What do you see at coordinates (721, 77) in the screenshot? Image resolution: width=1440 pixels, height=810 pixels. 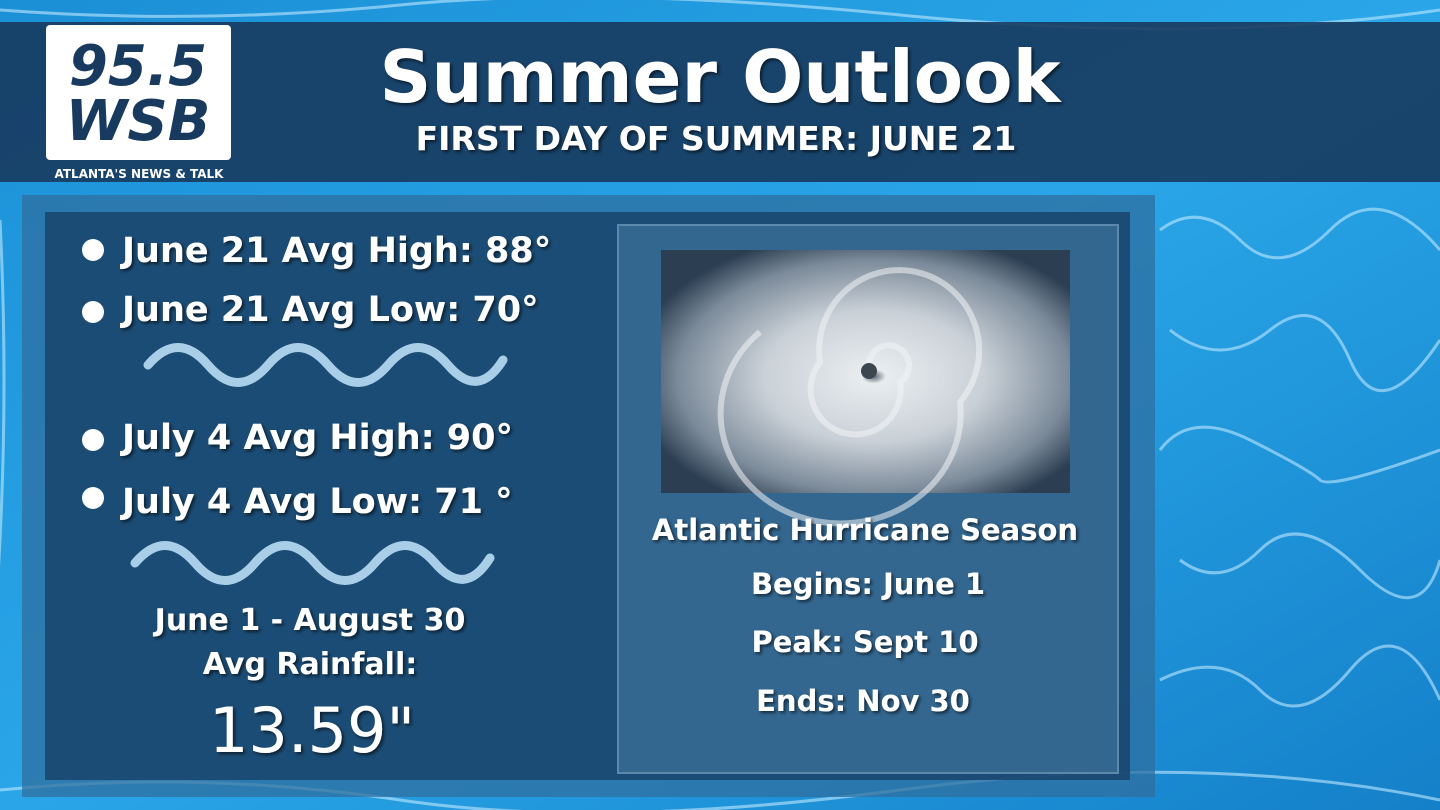 I see `title: Summer Outlook` at bounding box center [721, 77].